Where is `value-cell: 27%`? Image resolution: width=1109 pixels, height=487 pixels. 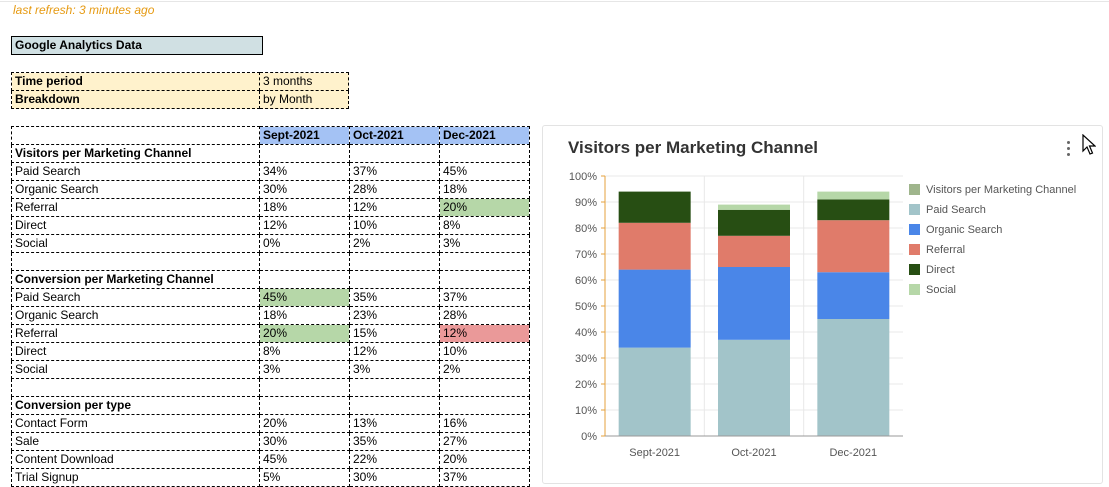
value-cell: 27% is located at coordinates (484, 441).